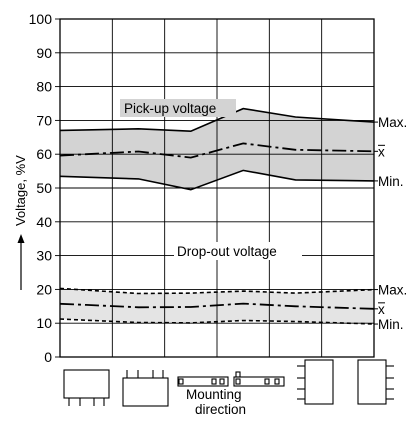 Image resolution: width=412 pixels, height=422 pixels. I want to click on pickup-annotation: Pick-up voltage, so click(170, 108).